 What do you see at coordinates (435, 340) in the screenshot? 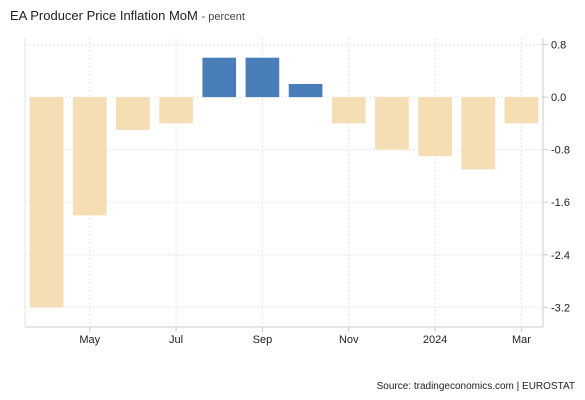
I see `x-tick-label: 2024` at bounding box center [435, 340].